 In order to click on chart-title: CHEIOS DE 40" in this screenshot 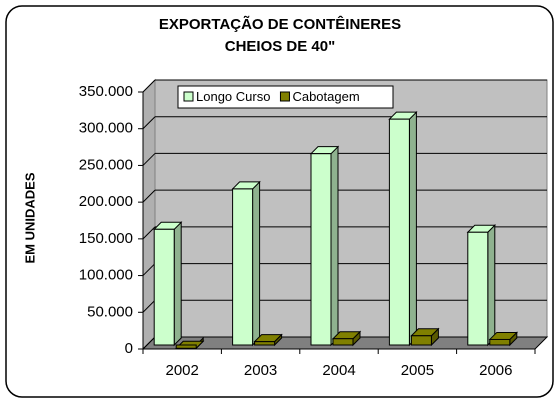, I will do `click(280, 46)`.